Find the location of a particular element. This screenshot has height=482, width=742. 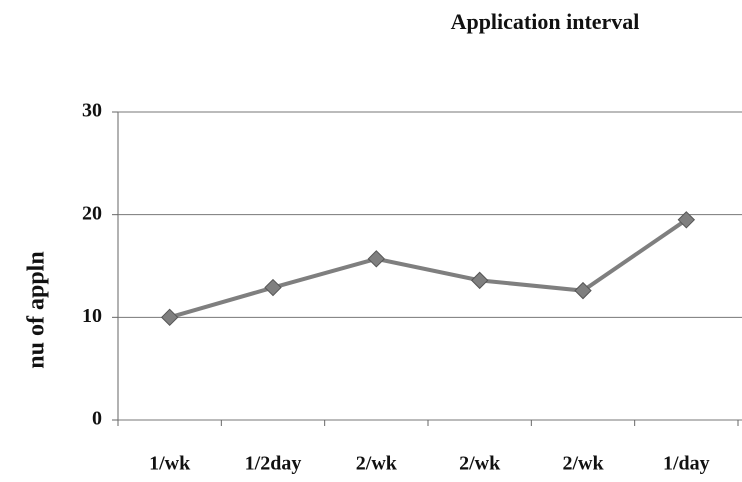

y-tick-label: 30 is located at coordinates (92, 111).